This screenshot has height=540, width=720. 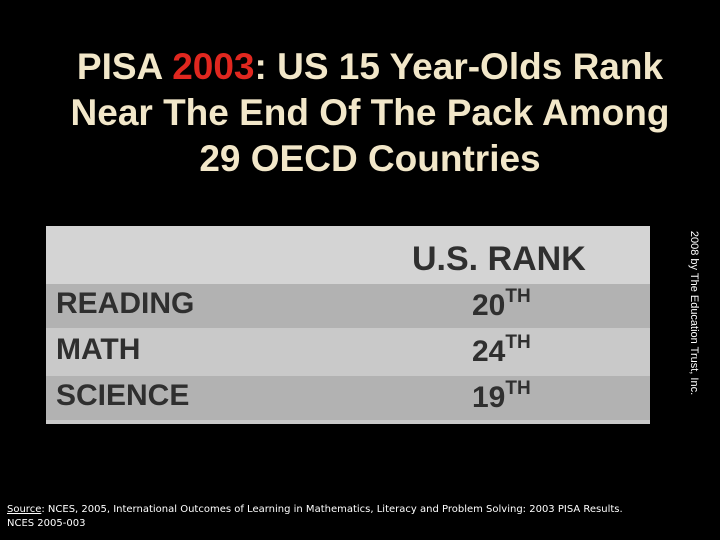 I want to click on title-prefix: PISA, so click(x=124, y=66).